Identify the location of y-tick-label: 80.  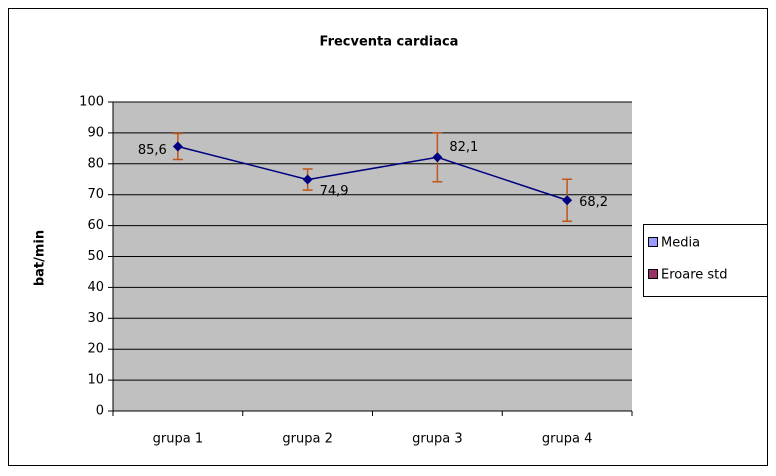
(95, 163).